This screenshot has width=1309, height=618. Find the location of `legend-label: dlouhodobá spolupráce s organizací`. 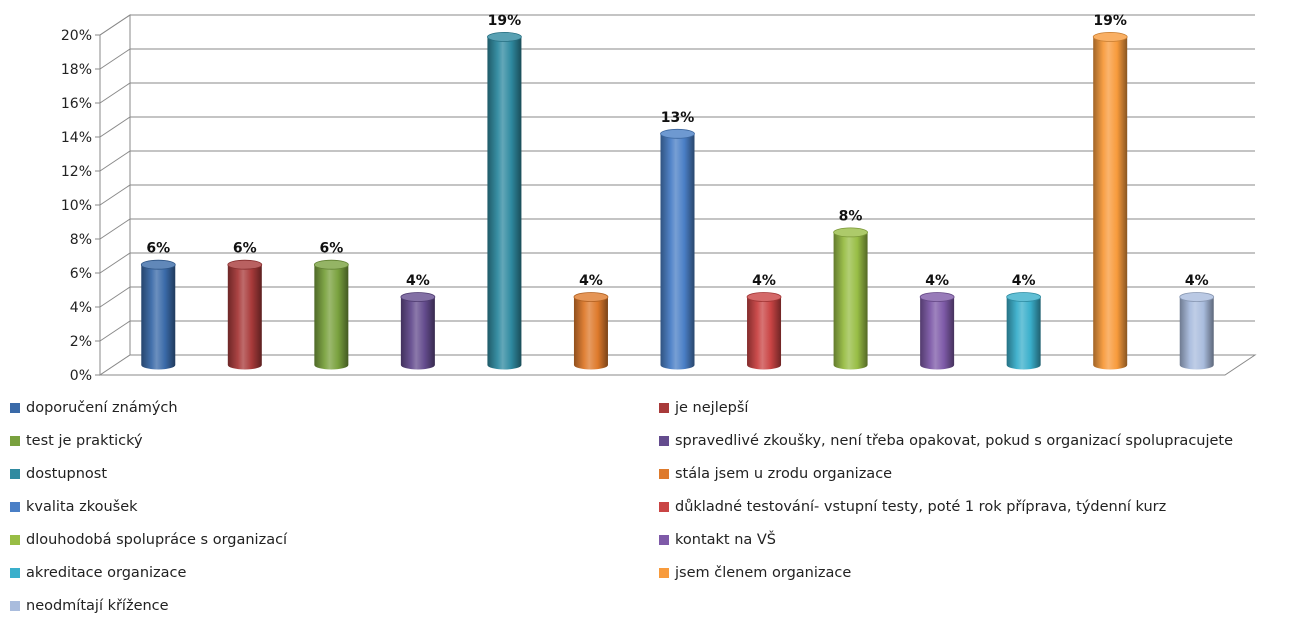

legend-label: dlouhodobá spolupráce s organizací is located at coordinates (157, 540).